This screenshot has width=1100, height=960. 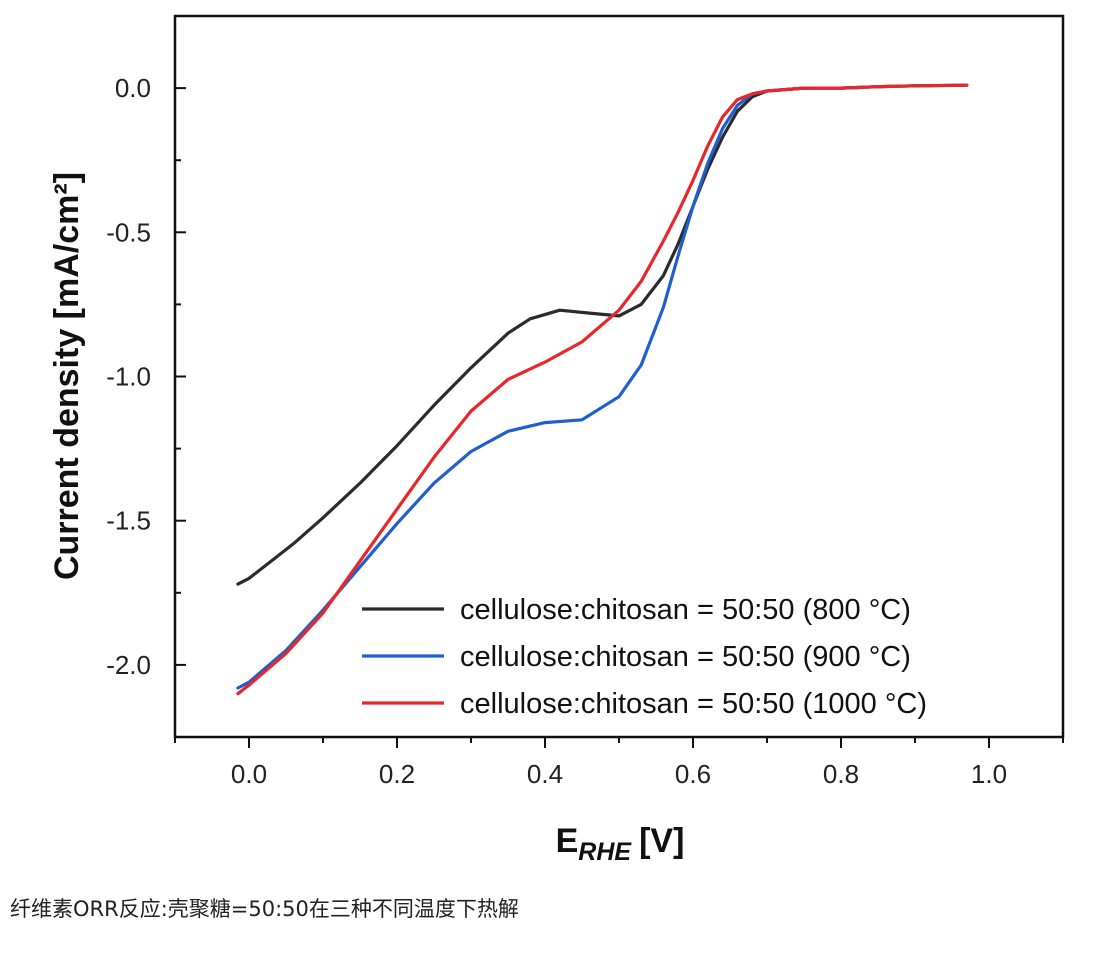 What do you see at coordinates (545, 774) in the screenshot?
I see `x-tick-label: 0.4` at bounding box center [545, 774].